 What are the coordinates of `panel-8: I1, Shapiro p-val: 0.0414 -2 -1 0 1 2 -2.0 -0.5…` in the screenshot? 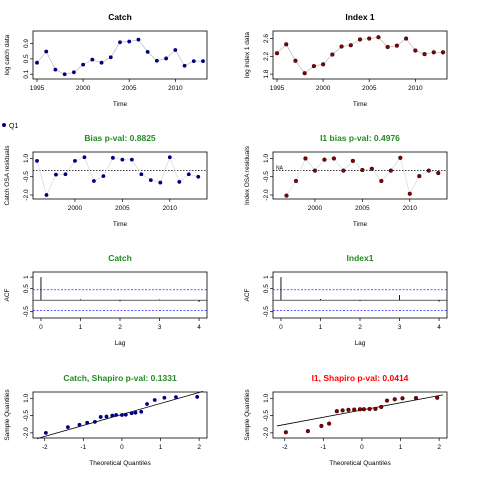 It's located at (346, 420).